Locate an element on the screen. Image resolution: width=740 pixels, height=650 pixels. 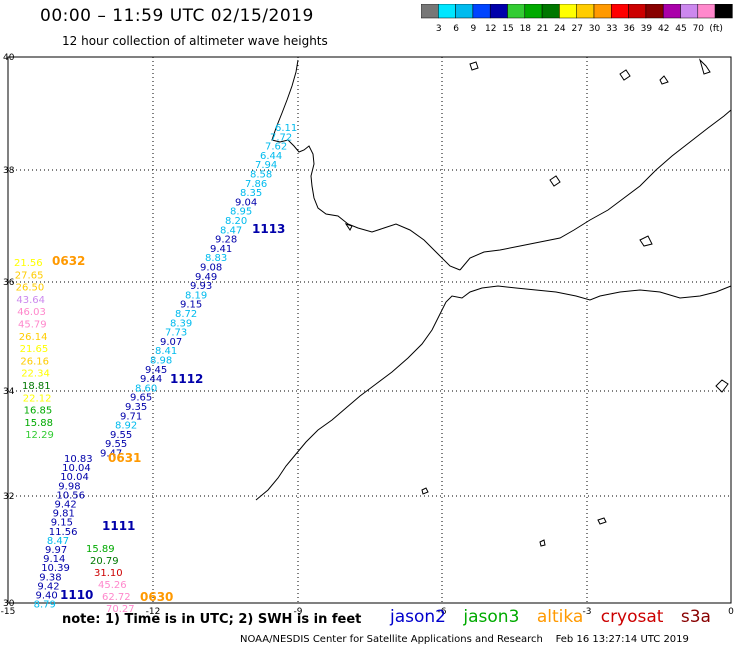
wave-height-label: 21.56 is located at coordinates (28, 263).